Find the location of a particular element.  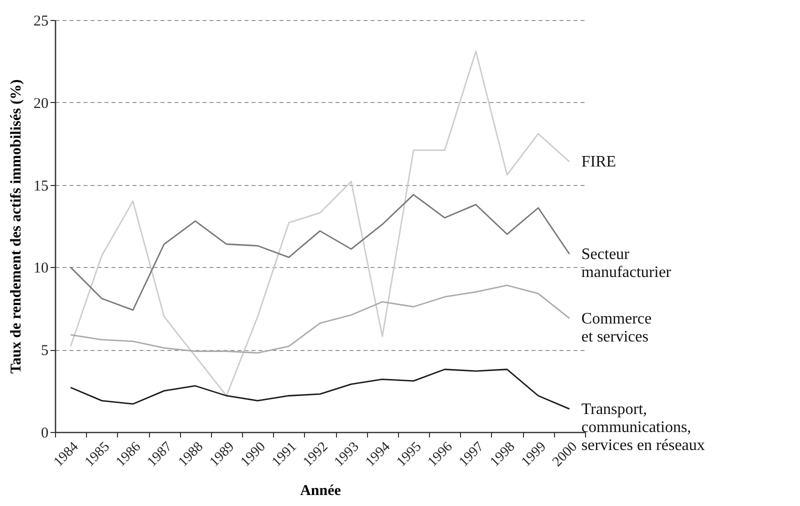

y-tick-label: 0 is located at coordinates (44, 434).